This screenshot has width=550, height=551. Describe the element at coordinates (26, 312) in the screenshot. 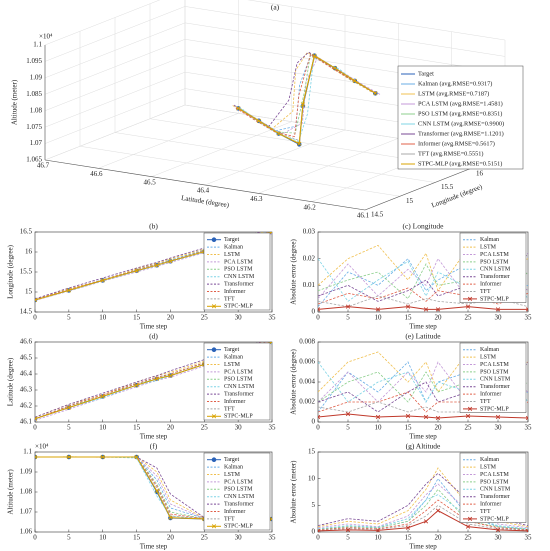

I see `y-tick-label: 14.5` at that location.